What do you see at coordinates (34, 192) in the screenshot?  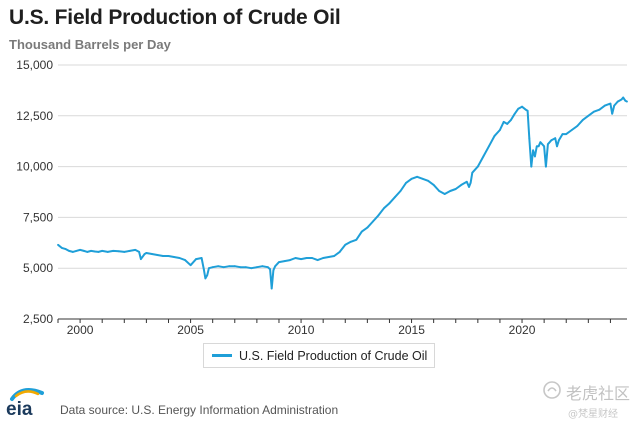 I see `y-axis-labels: 2,500 5,000 7,500 10,000 12,500 15,000` at bounding box center [34, 192].